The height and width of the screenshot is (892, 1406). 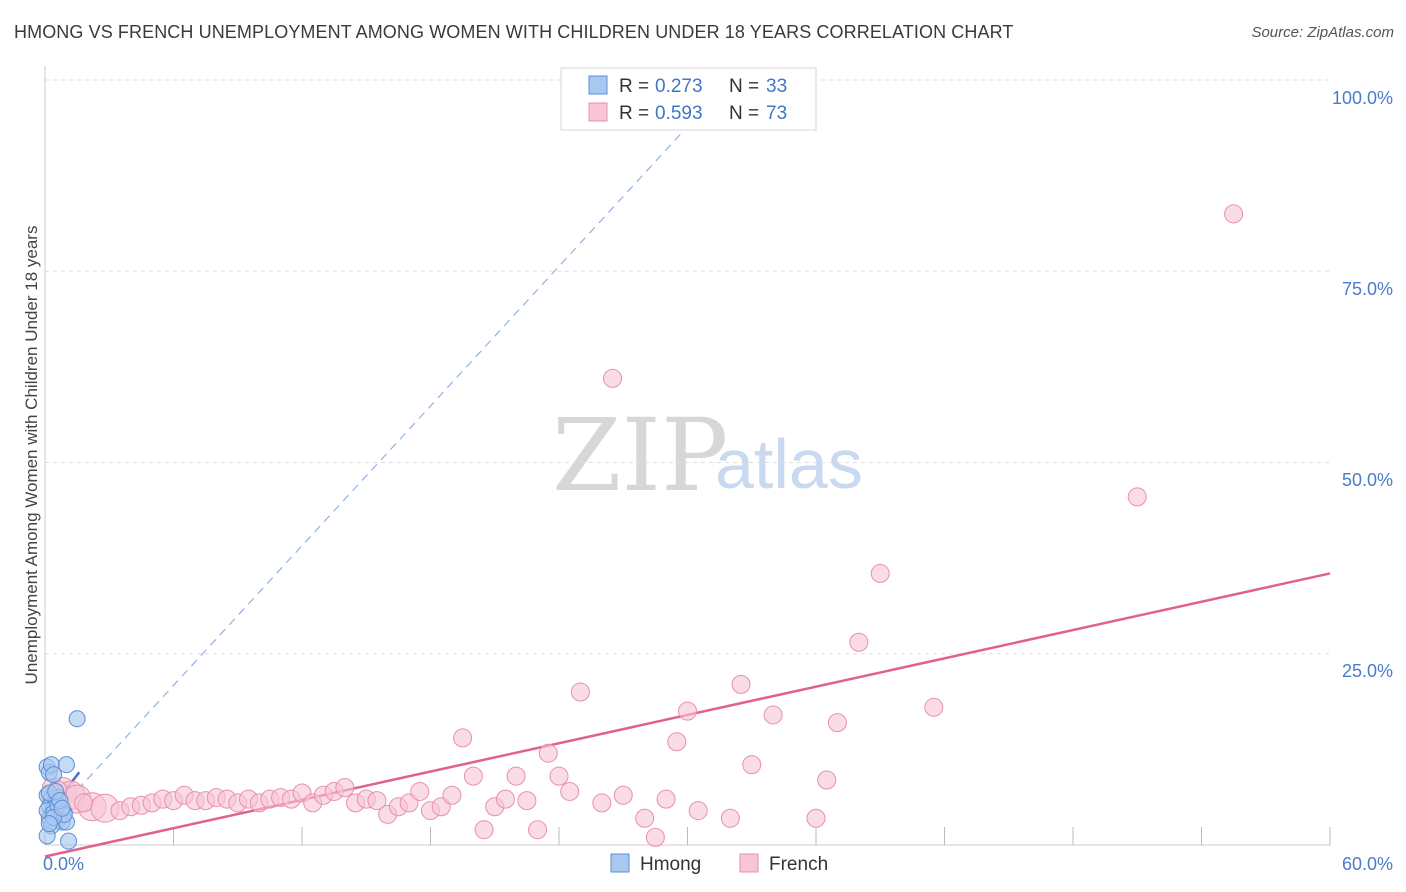 I want to click on source-credit: Source: ZipAtlas.com, so click(x=1322, y=32).